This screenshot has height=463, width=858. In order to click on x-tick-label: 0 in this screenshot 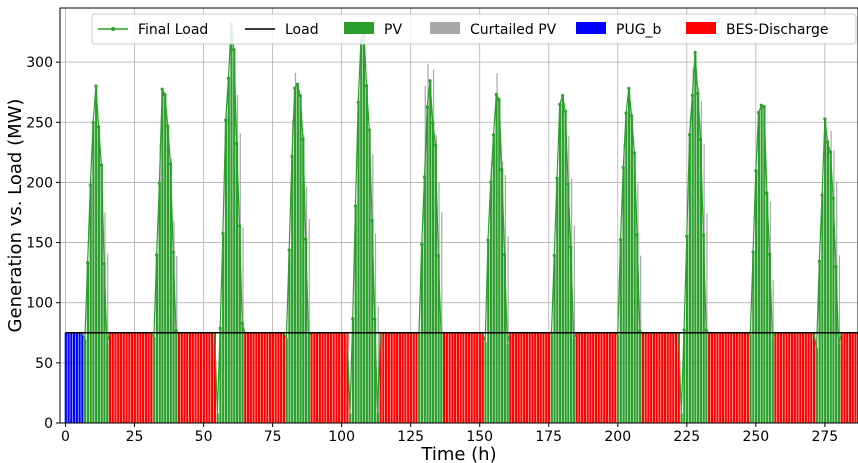, I will do `click(65, 437)`.